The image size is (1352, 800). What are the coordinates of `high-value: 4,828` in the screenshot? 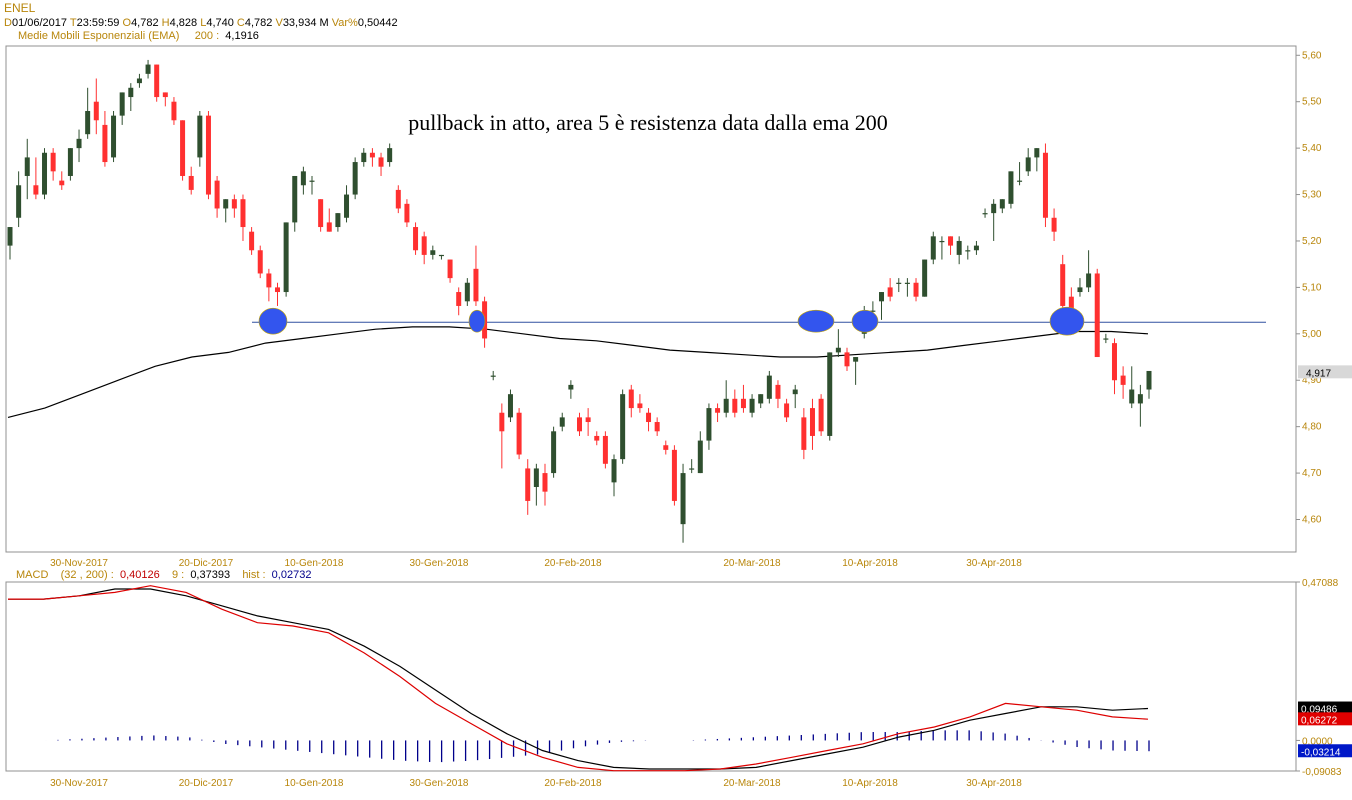 It's located at (183, 23).